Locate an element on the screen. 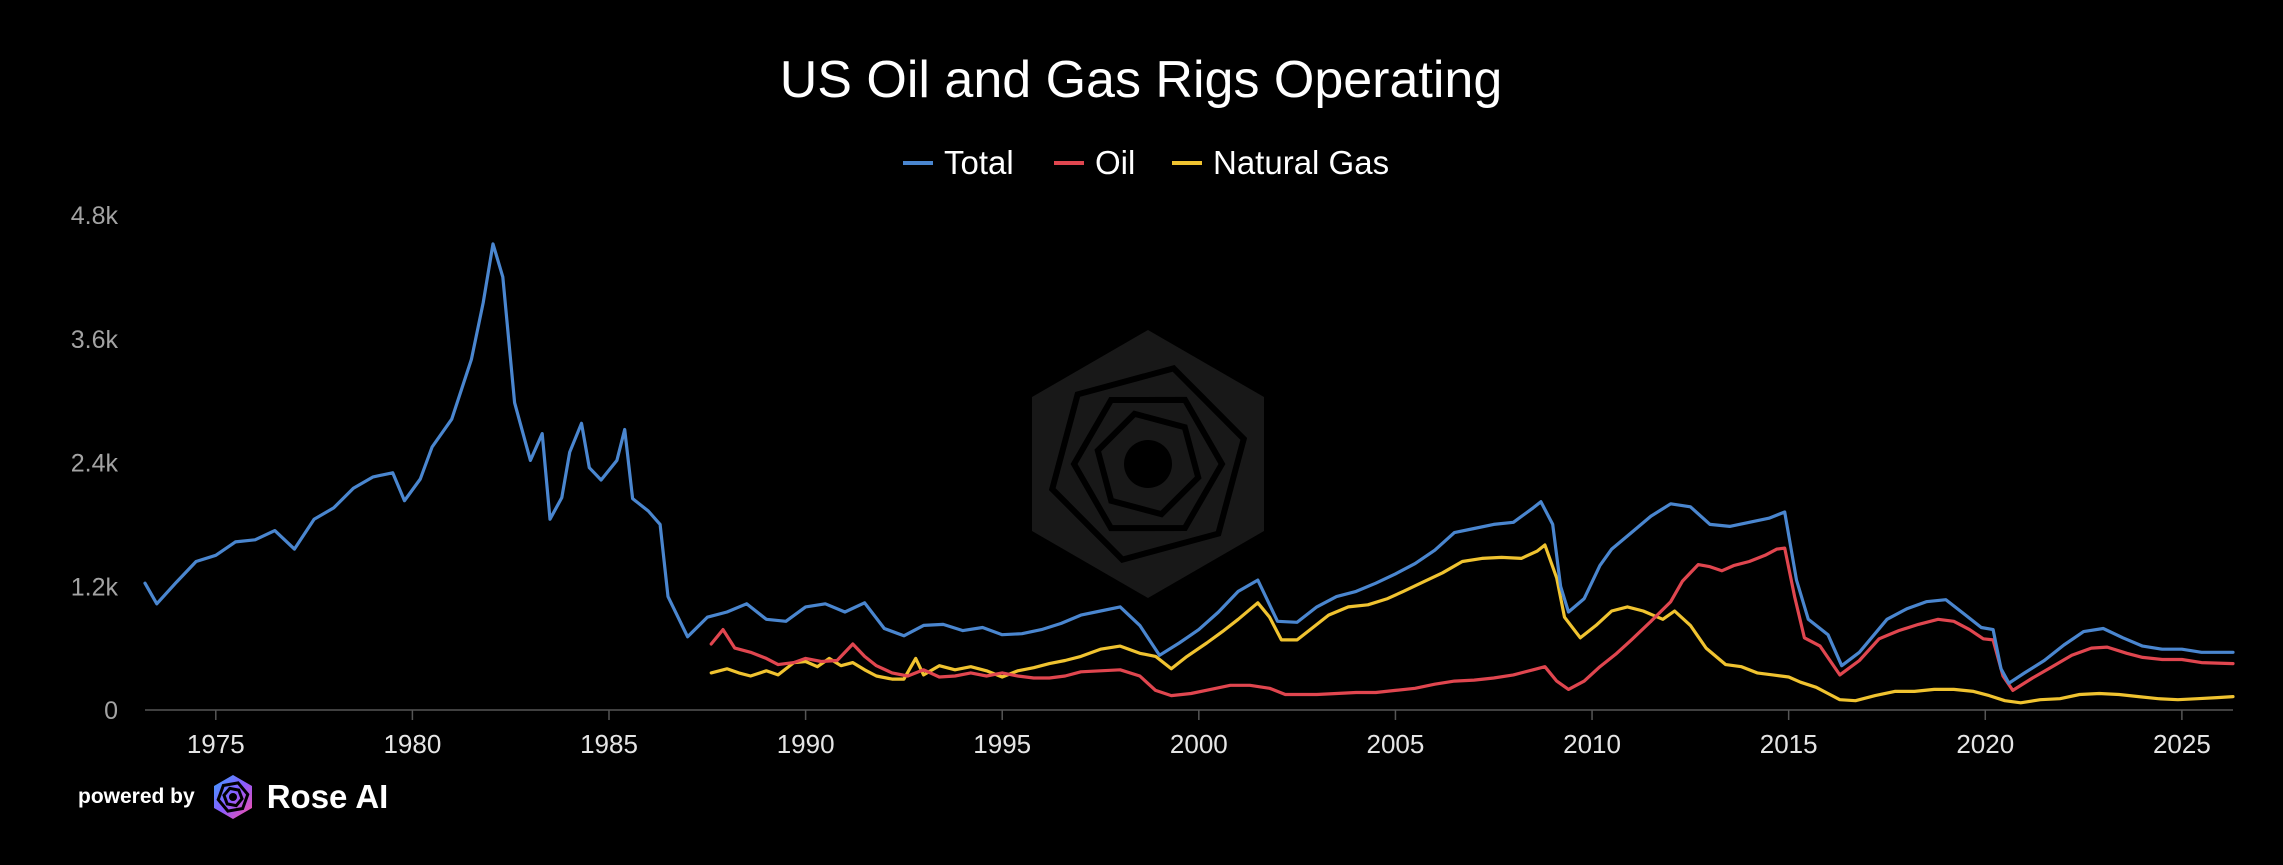 Image resolution: width=2283 pixels, height=865 pixels. chart-title: US Oil and Gas Rigs Operating is located at coordinates (1141, 80).